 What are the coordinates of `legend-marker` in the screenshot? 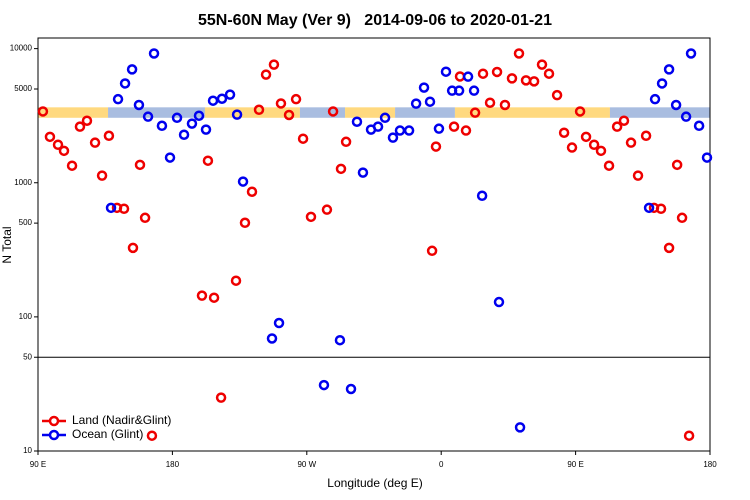 It's located at (54, 435).